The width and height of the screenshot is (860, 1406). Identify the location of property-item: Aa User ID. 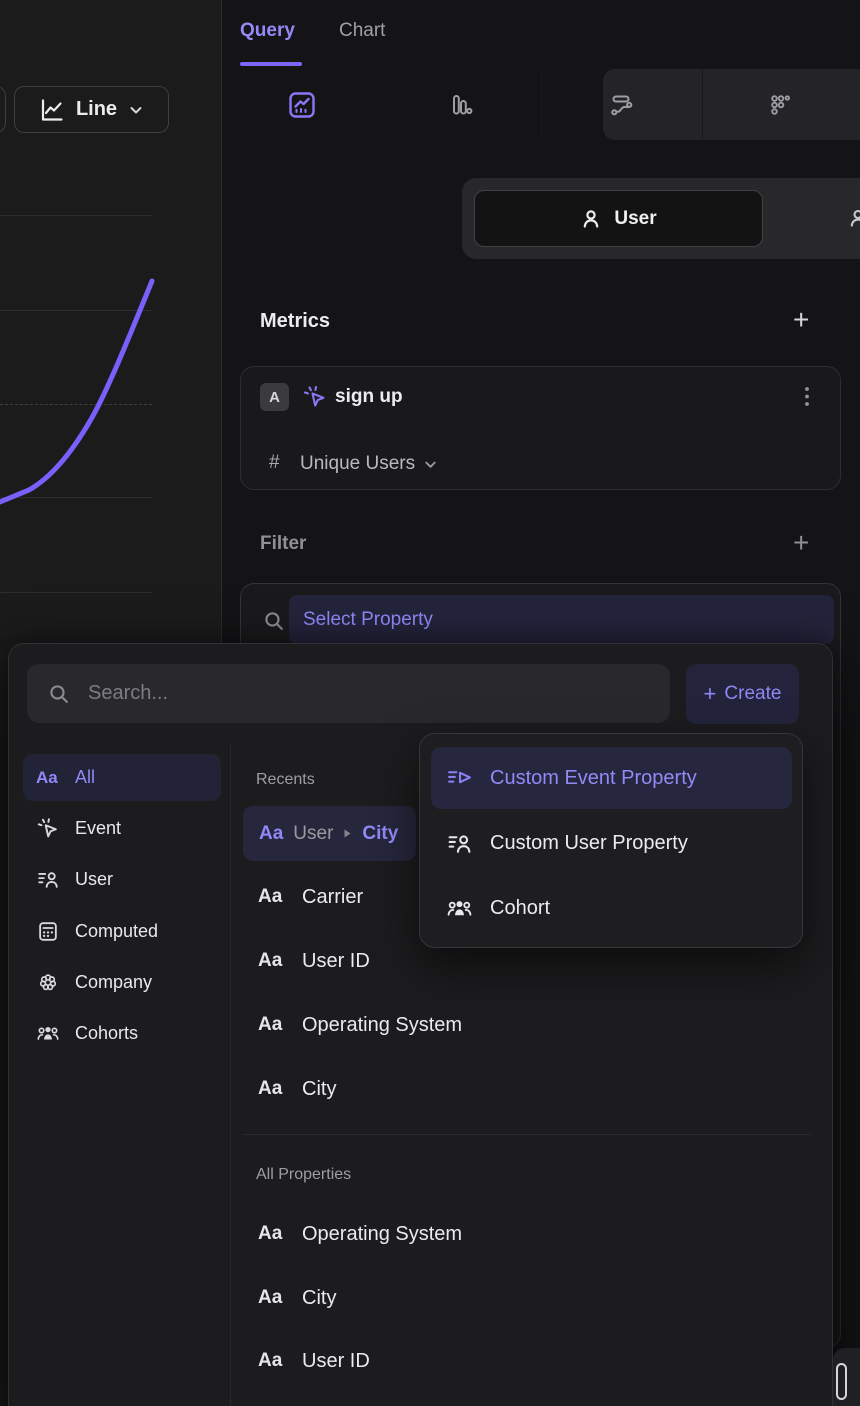
(314, 1360).